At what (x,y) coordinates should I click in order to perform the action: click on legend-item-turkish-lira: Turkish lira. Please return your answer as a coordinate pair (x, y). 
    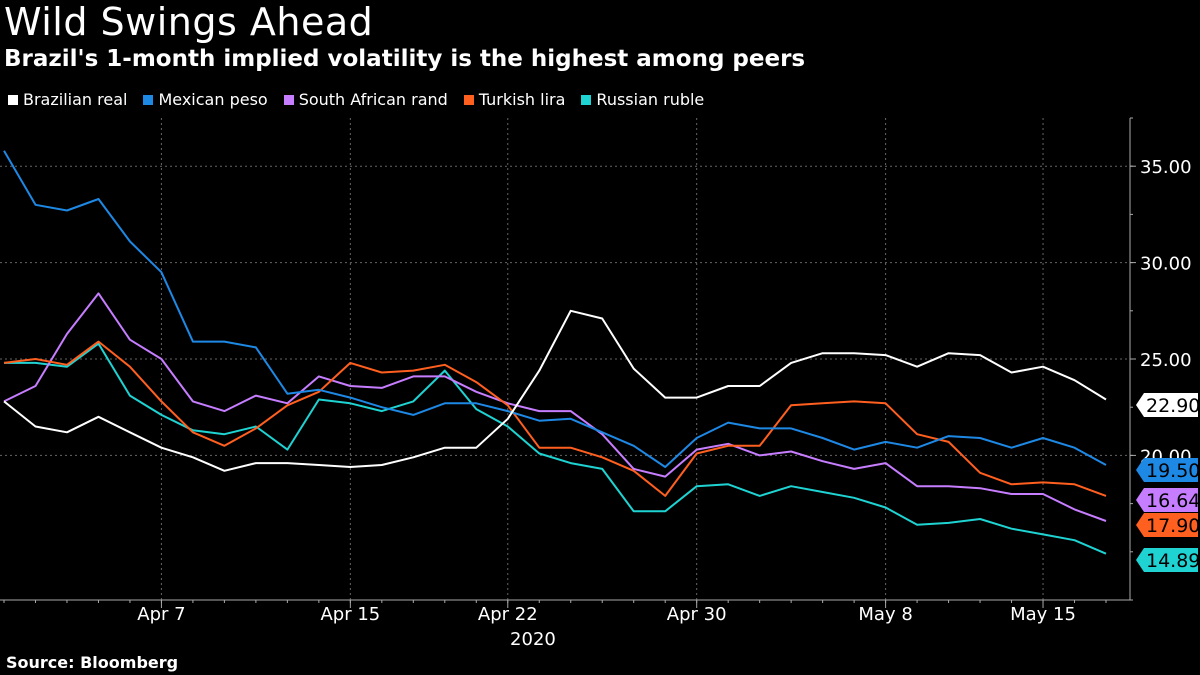
    Looking at the image, I should click on (514, 99).